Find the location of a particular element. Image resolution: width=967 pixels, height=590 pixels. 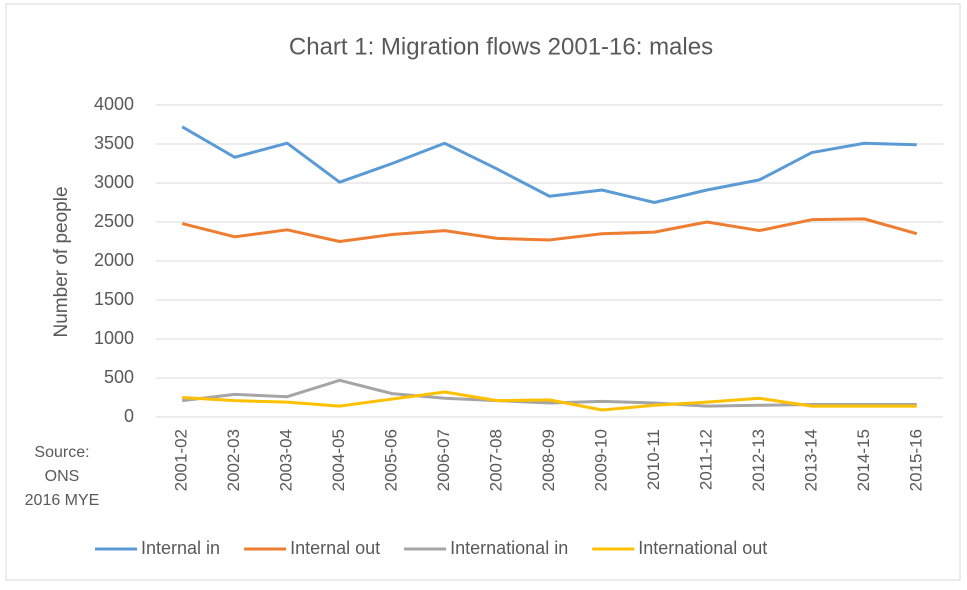

legend-label: Internal in is located at coordinates (180, 548).